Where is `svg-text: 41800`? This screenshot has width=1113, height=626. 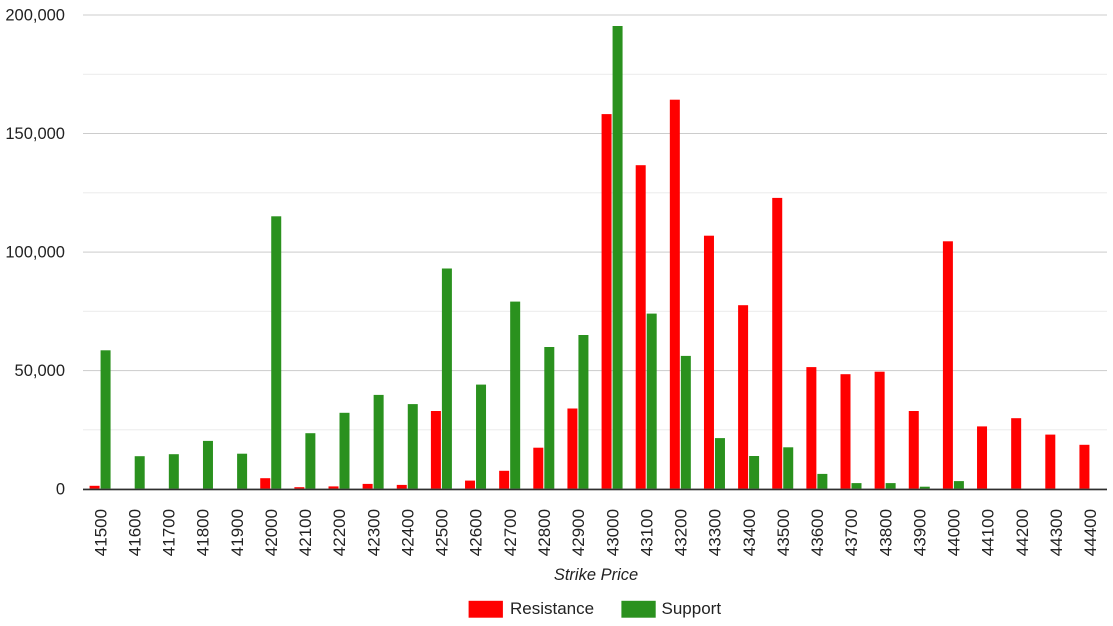
svg-text: 41800 is located at coordinates (203, 532).